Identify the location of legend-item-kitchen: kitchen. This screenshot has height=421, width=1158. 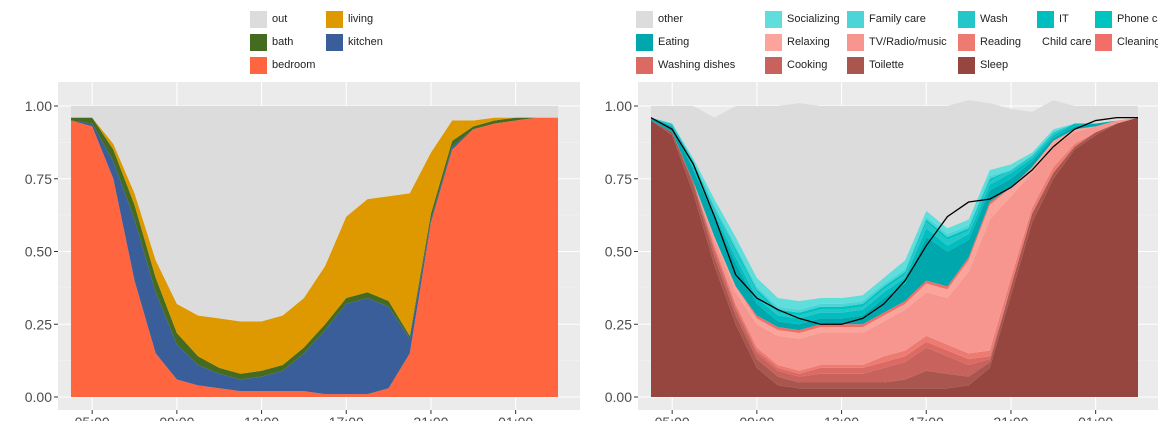
(371, 42).